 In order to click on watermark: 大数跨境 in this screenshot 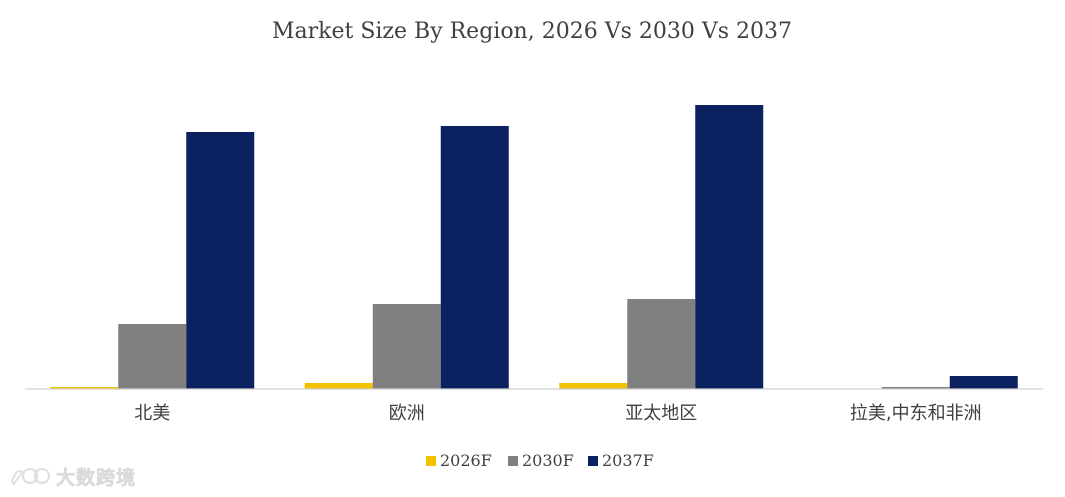, I will do `click(72, 476)`.